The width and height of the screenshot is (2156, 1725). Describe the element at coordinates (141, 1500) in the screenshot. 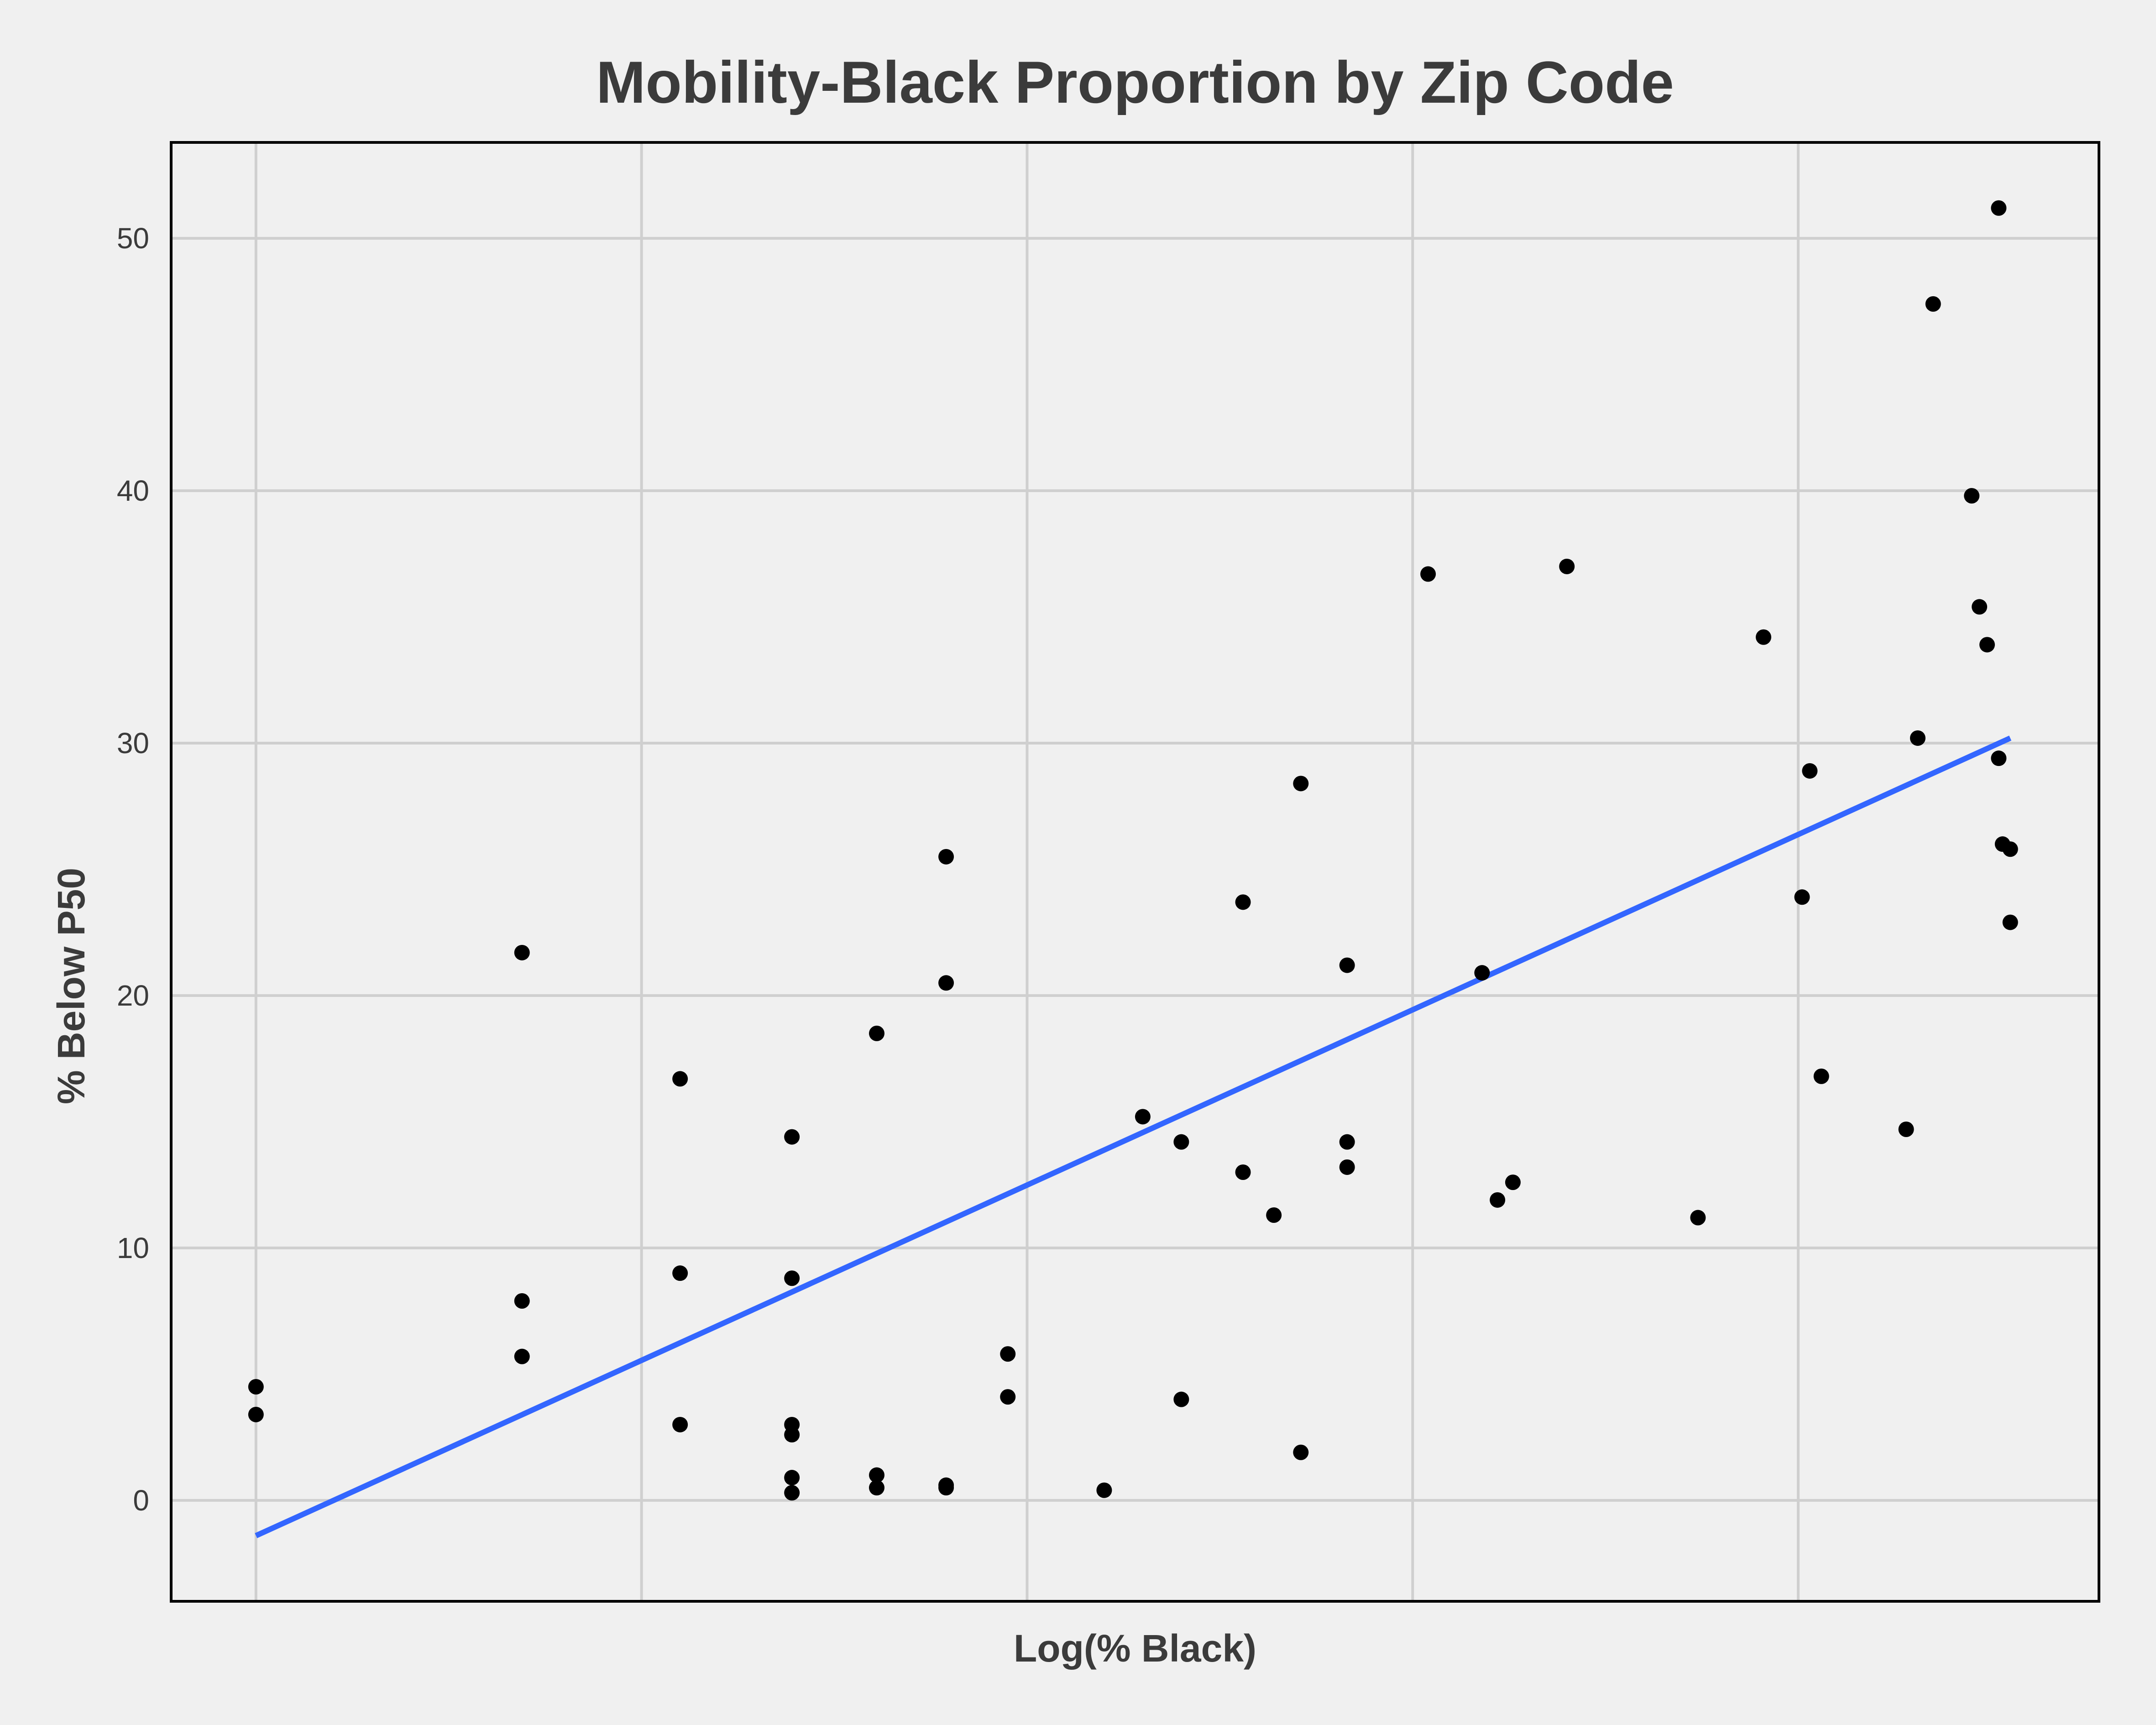

I see `y-tick-label-0: 0` at that location.